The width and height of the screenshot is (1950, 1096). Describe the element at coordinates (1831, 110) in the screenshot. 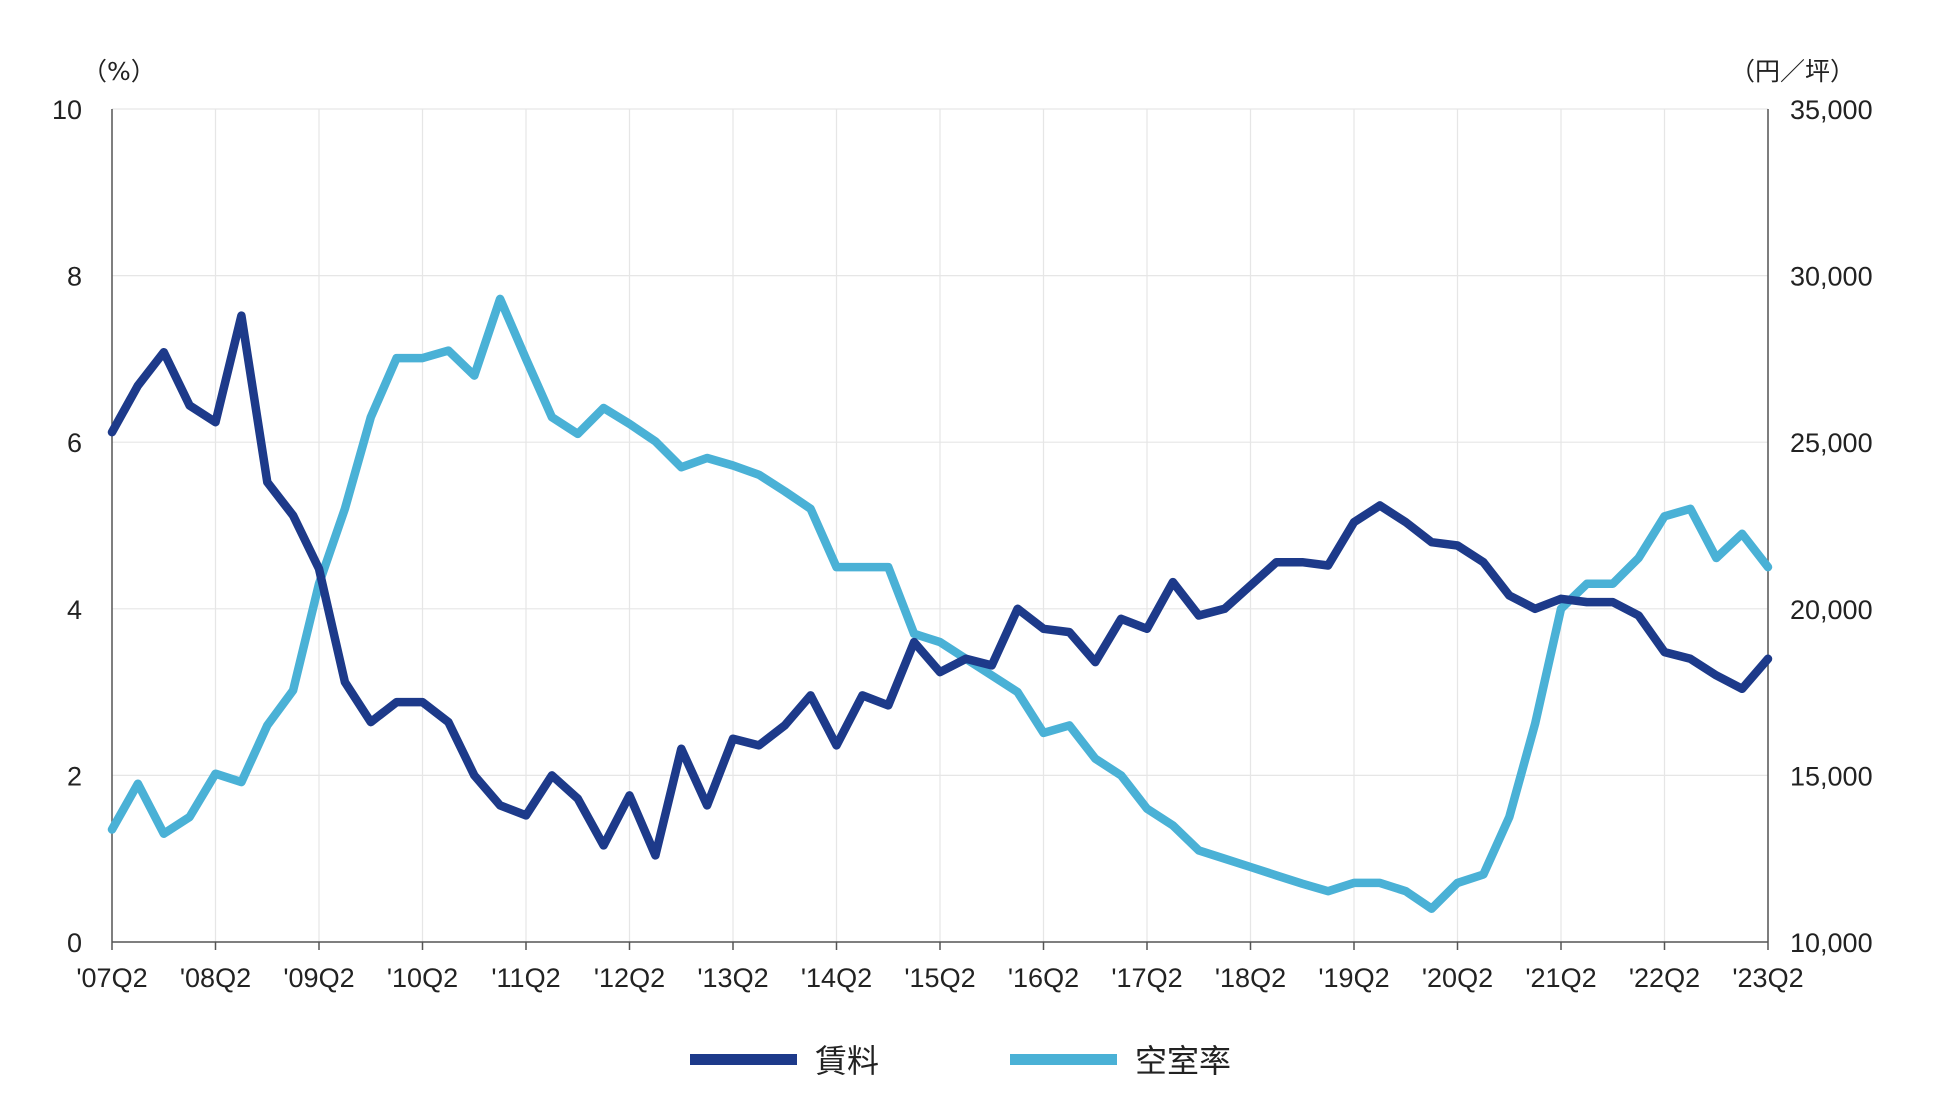

I see `y-right-tick-label: 35,000` at that location.